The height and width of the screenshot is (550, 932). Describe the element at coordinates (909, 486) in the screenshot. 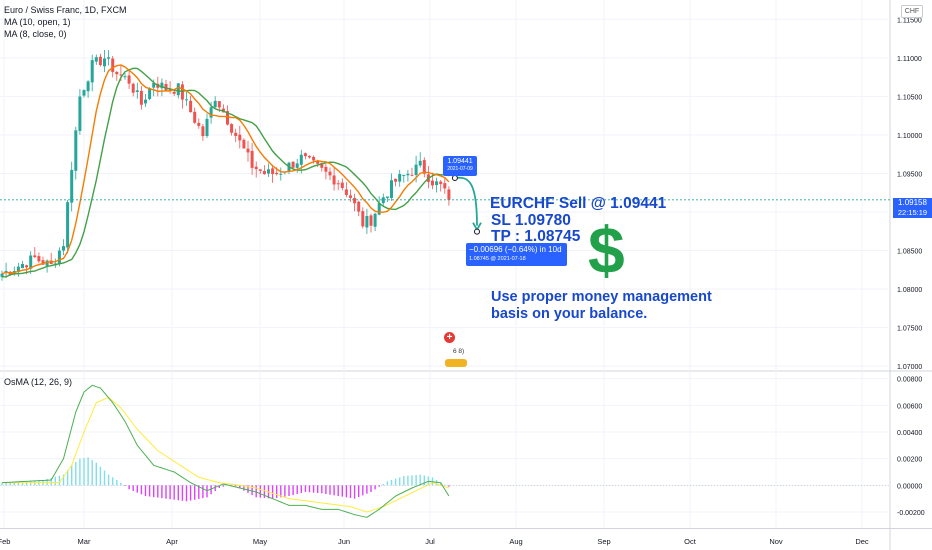

I see `osma-tick-label: 0.00000` at that location.